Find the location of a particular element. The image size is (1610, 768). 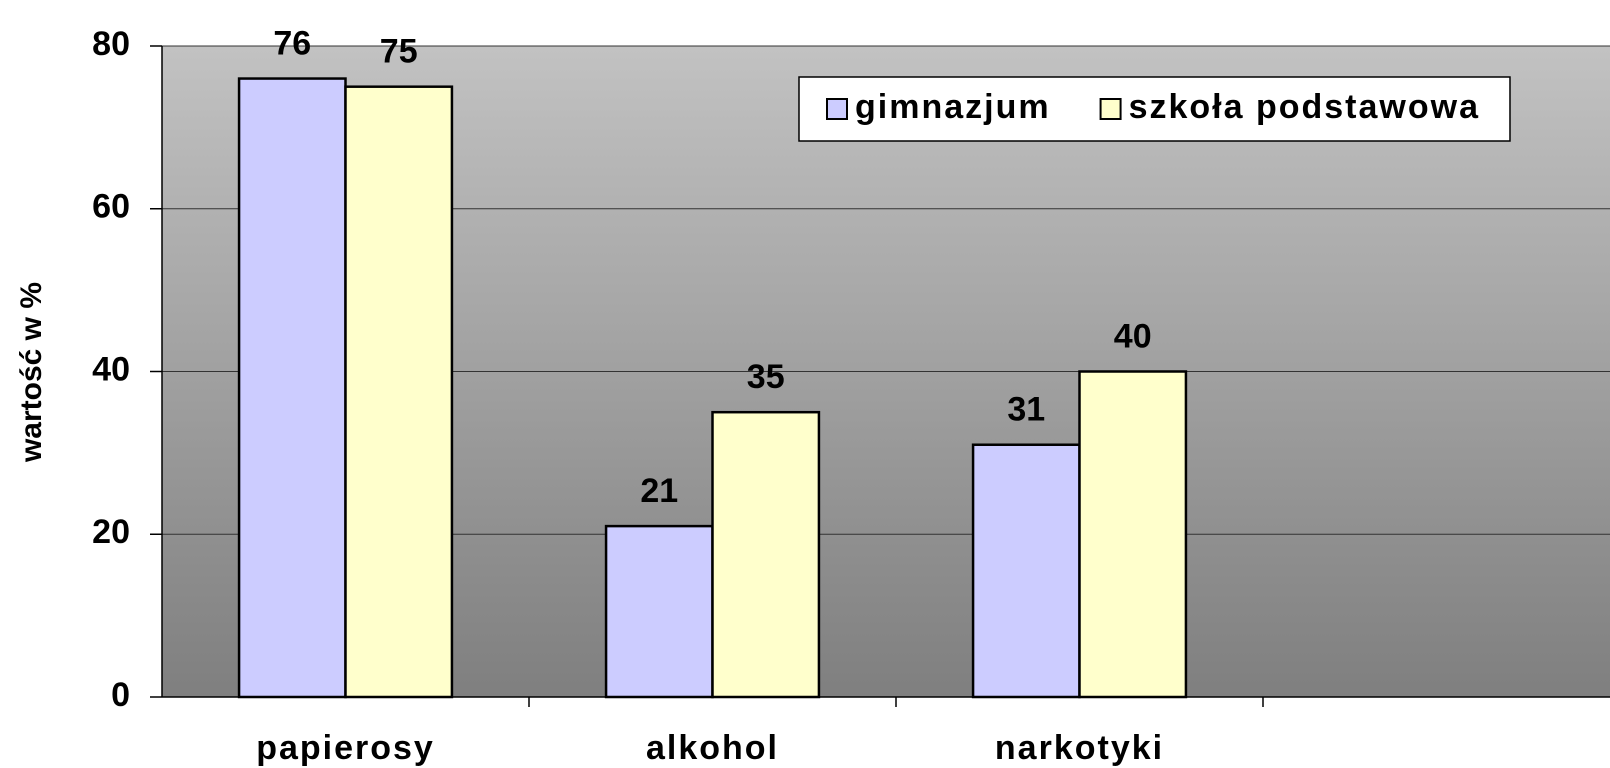

value-label: 21 is located at coordinates (659, 491).